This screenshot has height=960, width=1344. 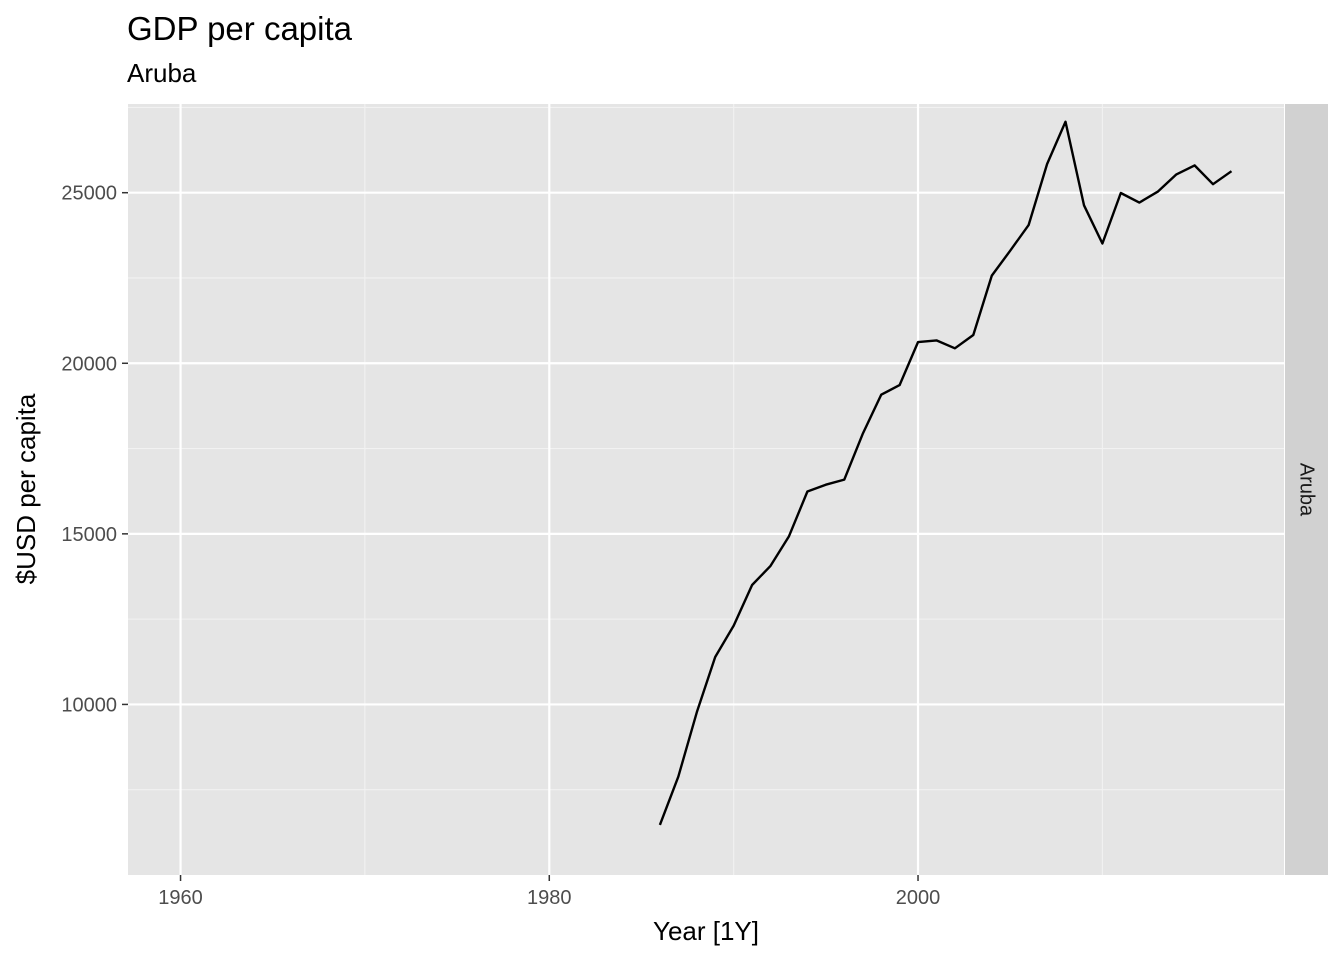 What do you see at coordinates (162, 73) in the screenshot?
I see `chart-subtitle: Aruba` at bounding box center [162, 73].